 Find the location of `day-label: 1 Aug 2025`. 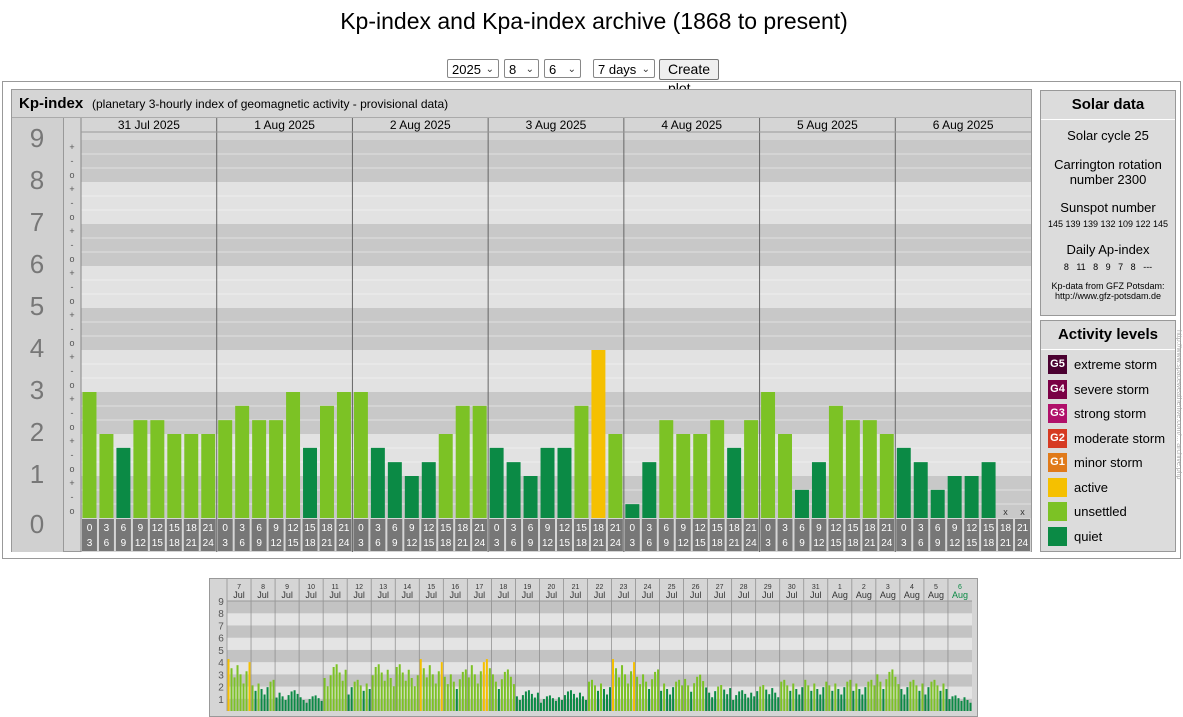

day-label: 1 Aug 2025 is located at coordinates (284, 125).